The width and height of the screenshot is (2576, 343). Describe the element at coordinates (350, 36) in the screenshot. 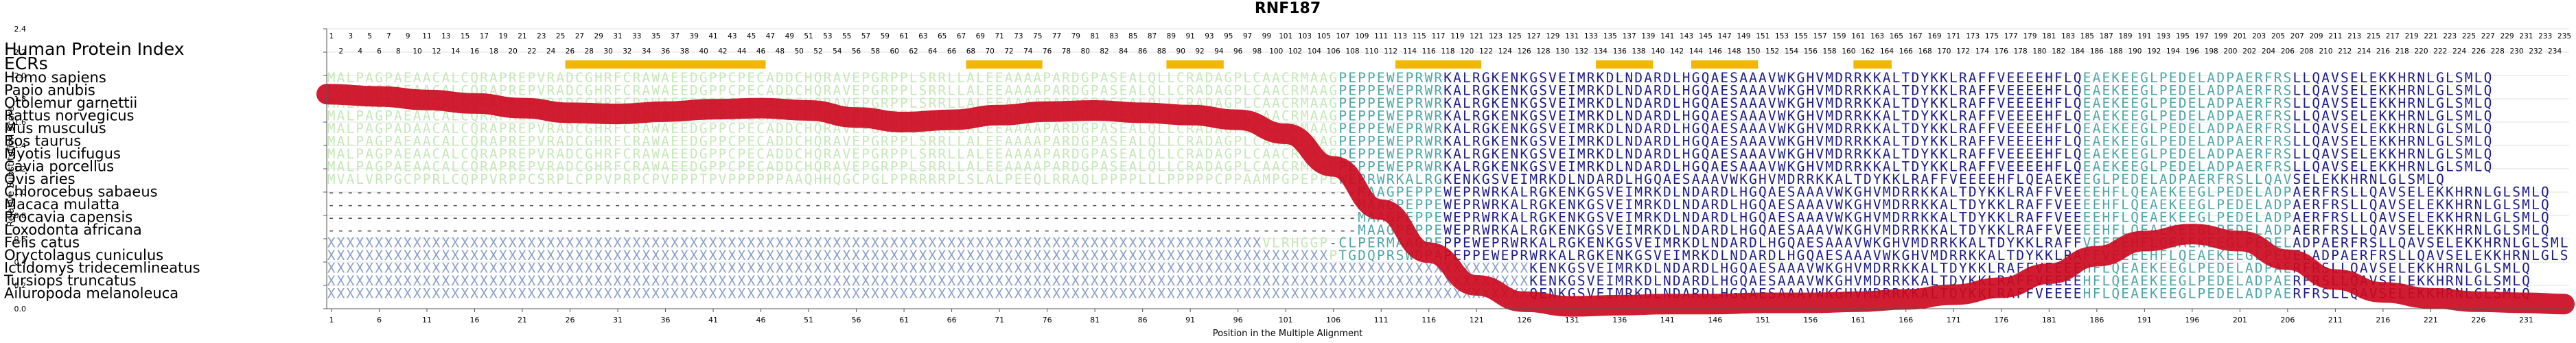

I see `protein-index-number: 3` at that location.